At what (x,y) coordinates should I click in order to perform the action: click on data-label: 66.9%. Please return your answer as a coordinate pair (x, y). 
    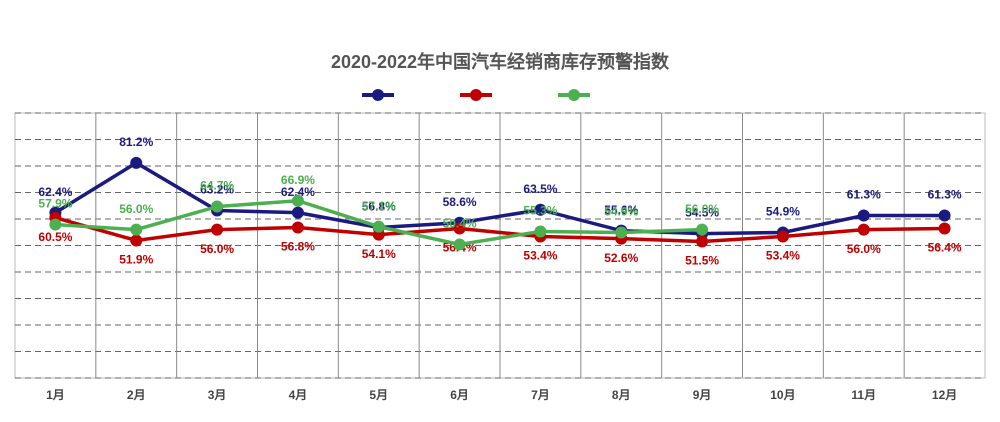
    Looking at the image, I should click on (298, 180).